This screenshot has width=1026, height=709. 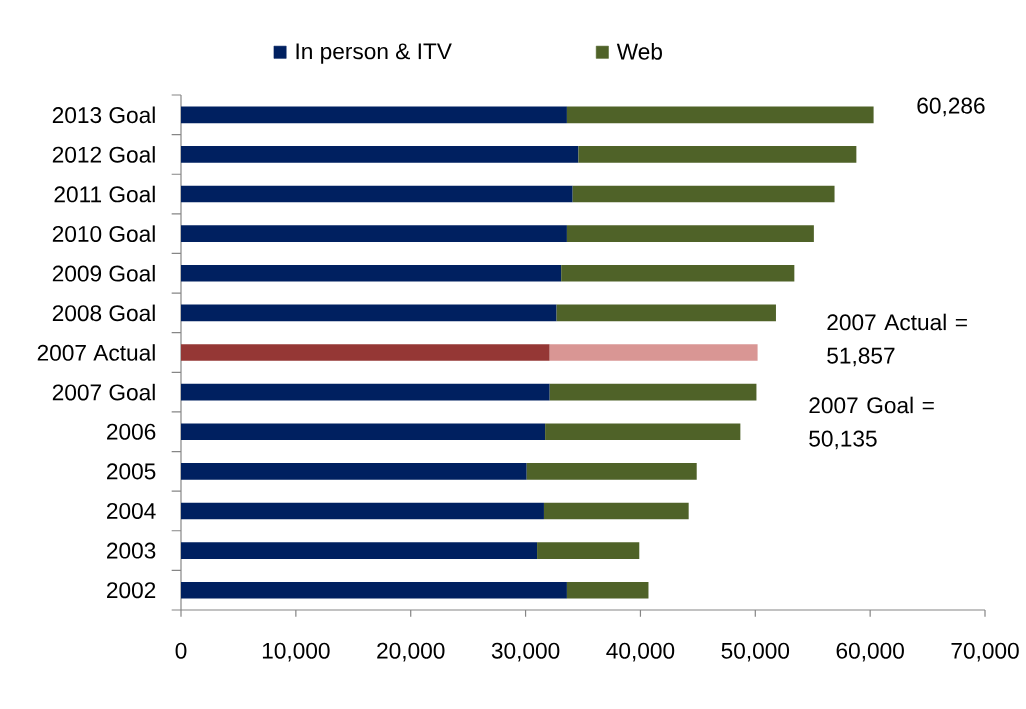 What do you see at coordinates (755, 652) in the screenshot?
I see `x-tick-label: 50,000` at bounding box center [755, 652].